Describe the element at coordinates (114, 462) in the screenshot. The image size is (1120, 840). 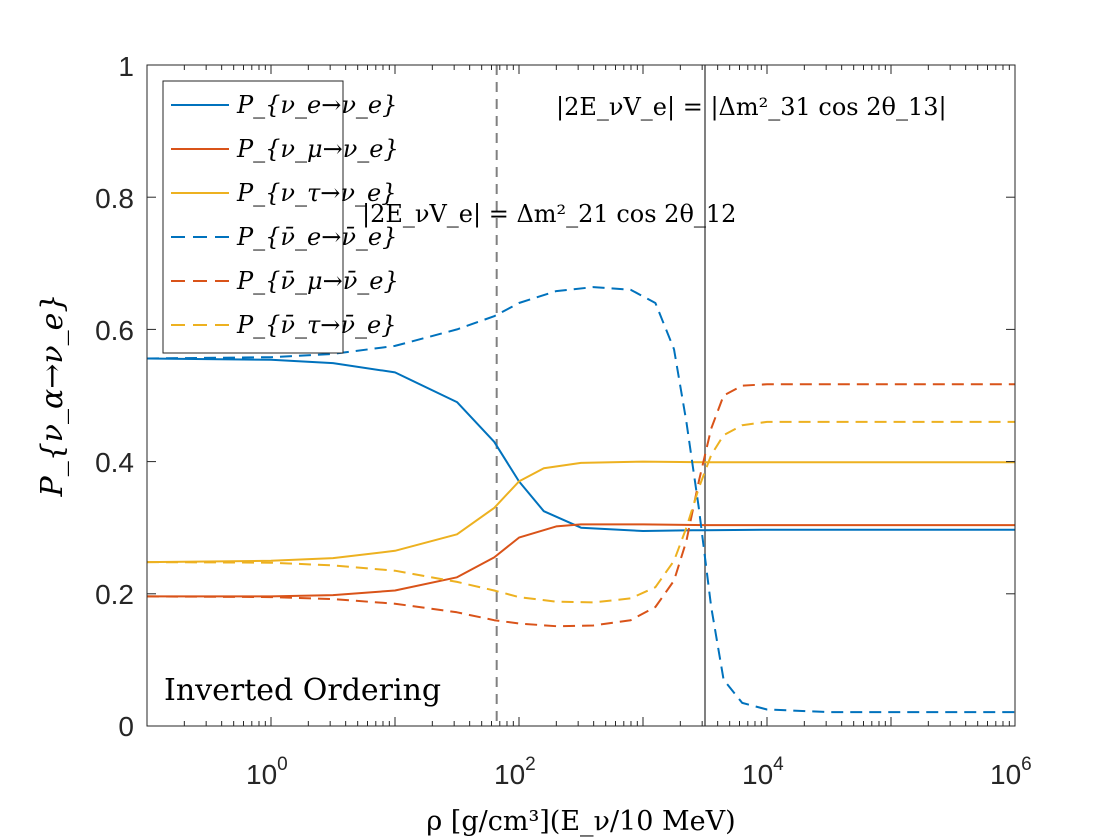
I see `y-tick-label: 0.4` at that location.